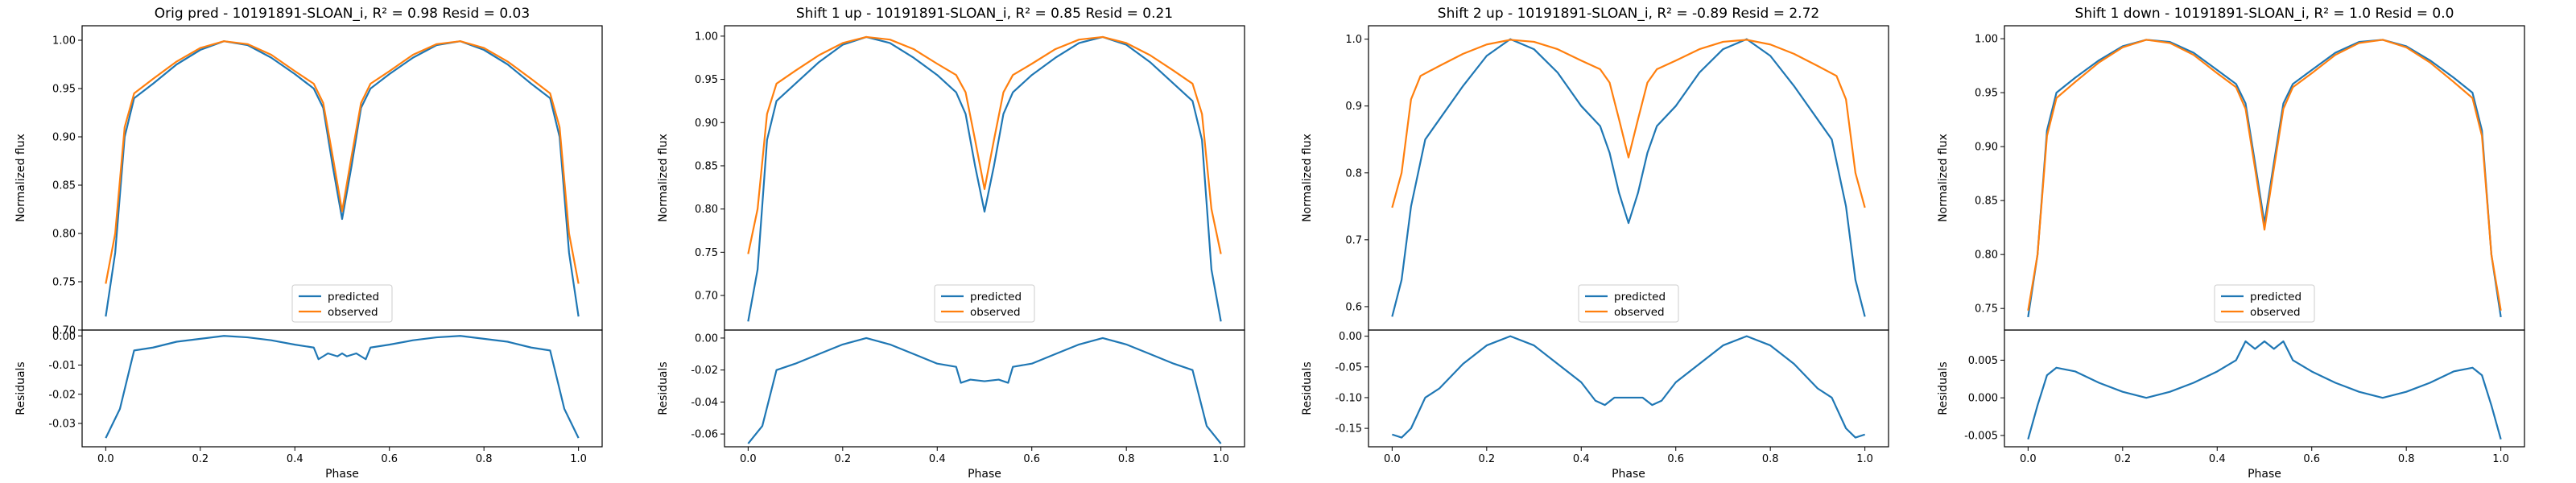 Image resolution: width=2576 pixels, height=483 pixels. I want to click on resid-y-tick-label: -0.10, so click(1348, 398).